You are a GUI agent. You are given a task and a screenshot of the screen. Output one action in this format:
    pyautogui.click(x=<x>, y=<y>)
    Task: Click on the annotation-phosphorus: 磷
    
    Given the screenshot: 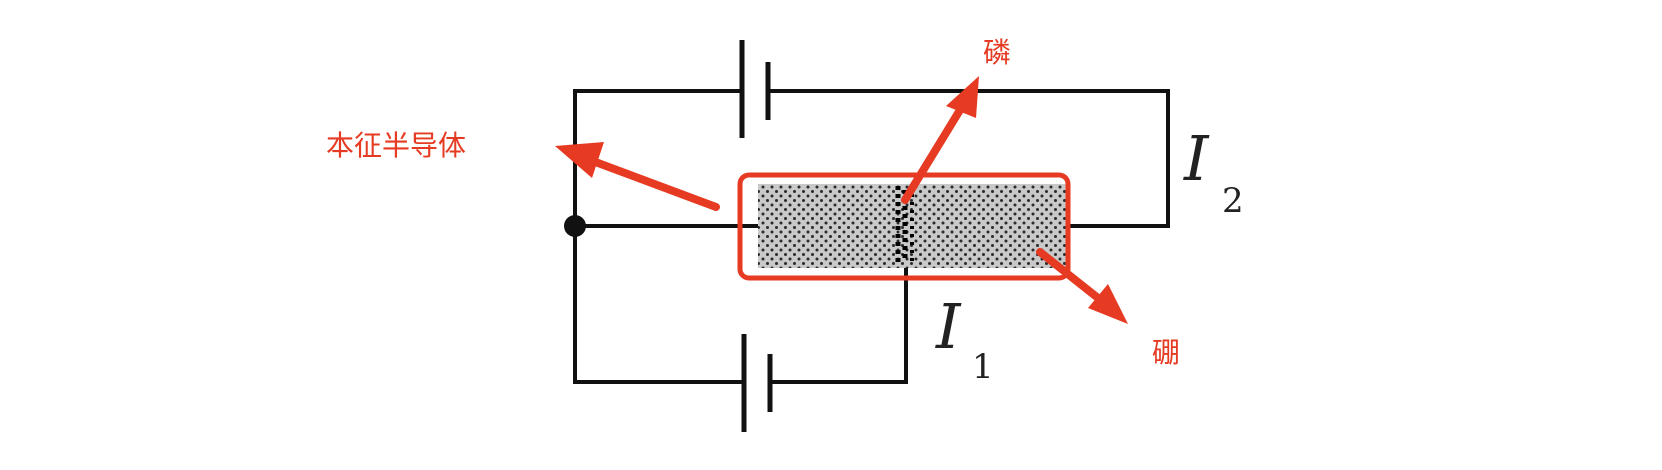 What is the action you would take?
    pyautogui.click(x=956, y=120)
    